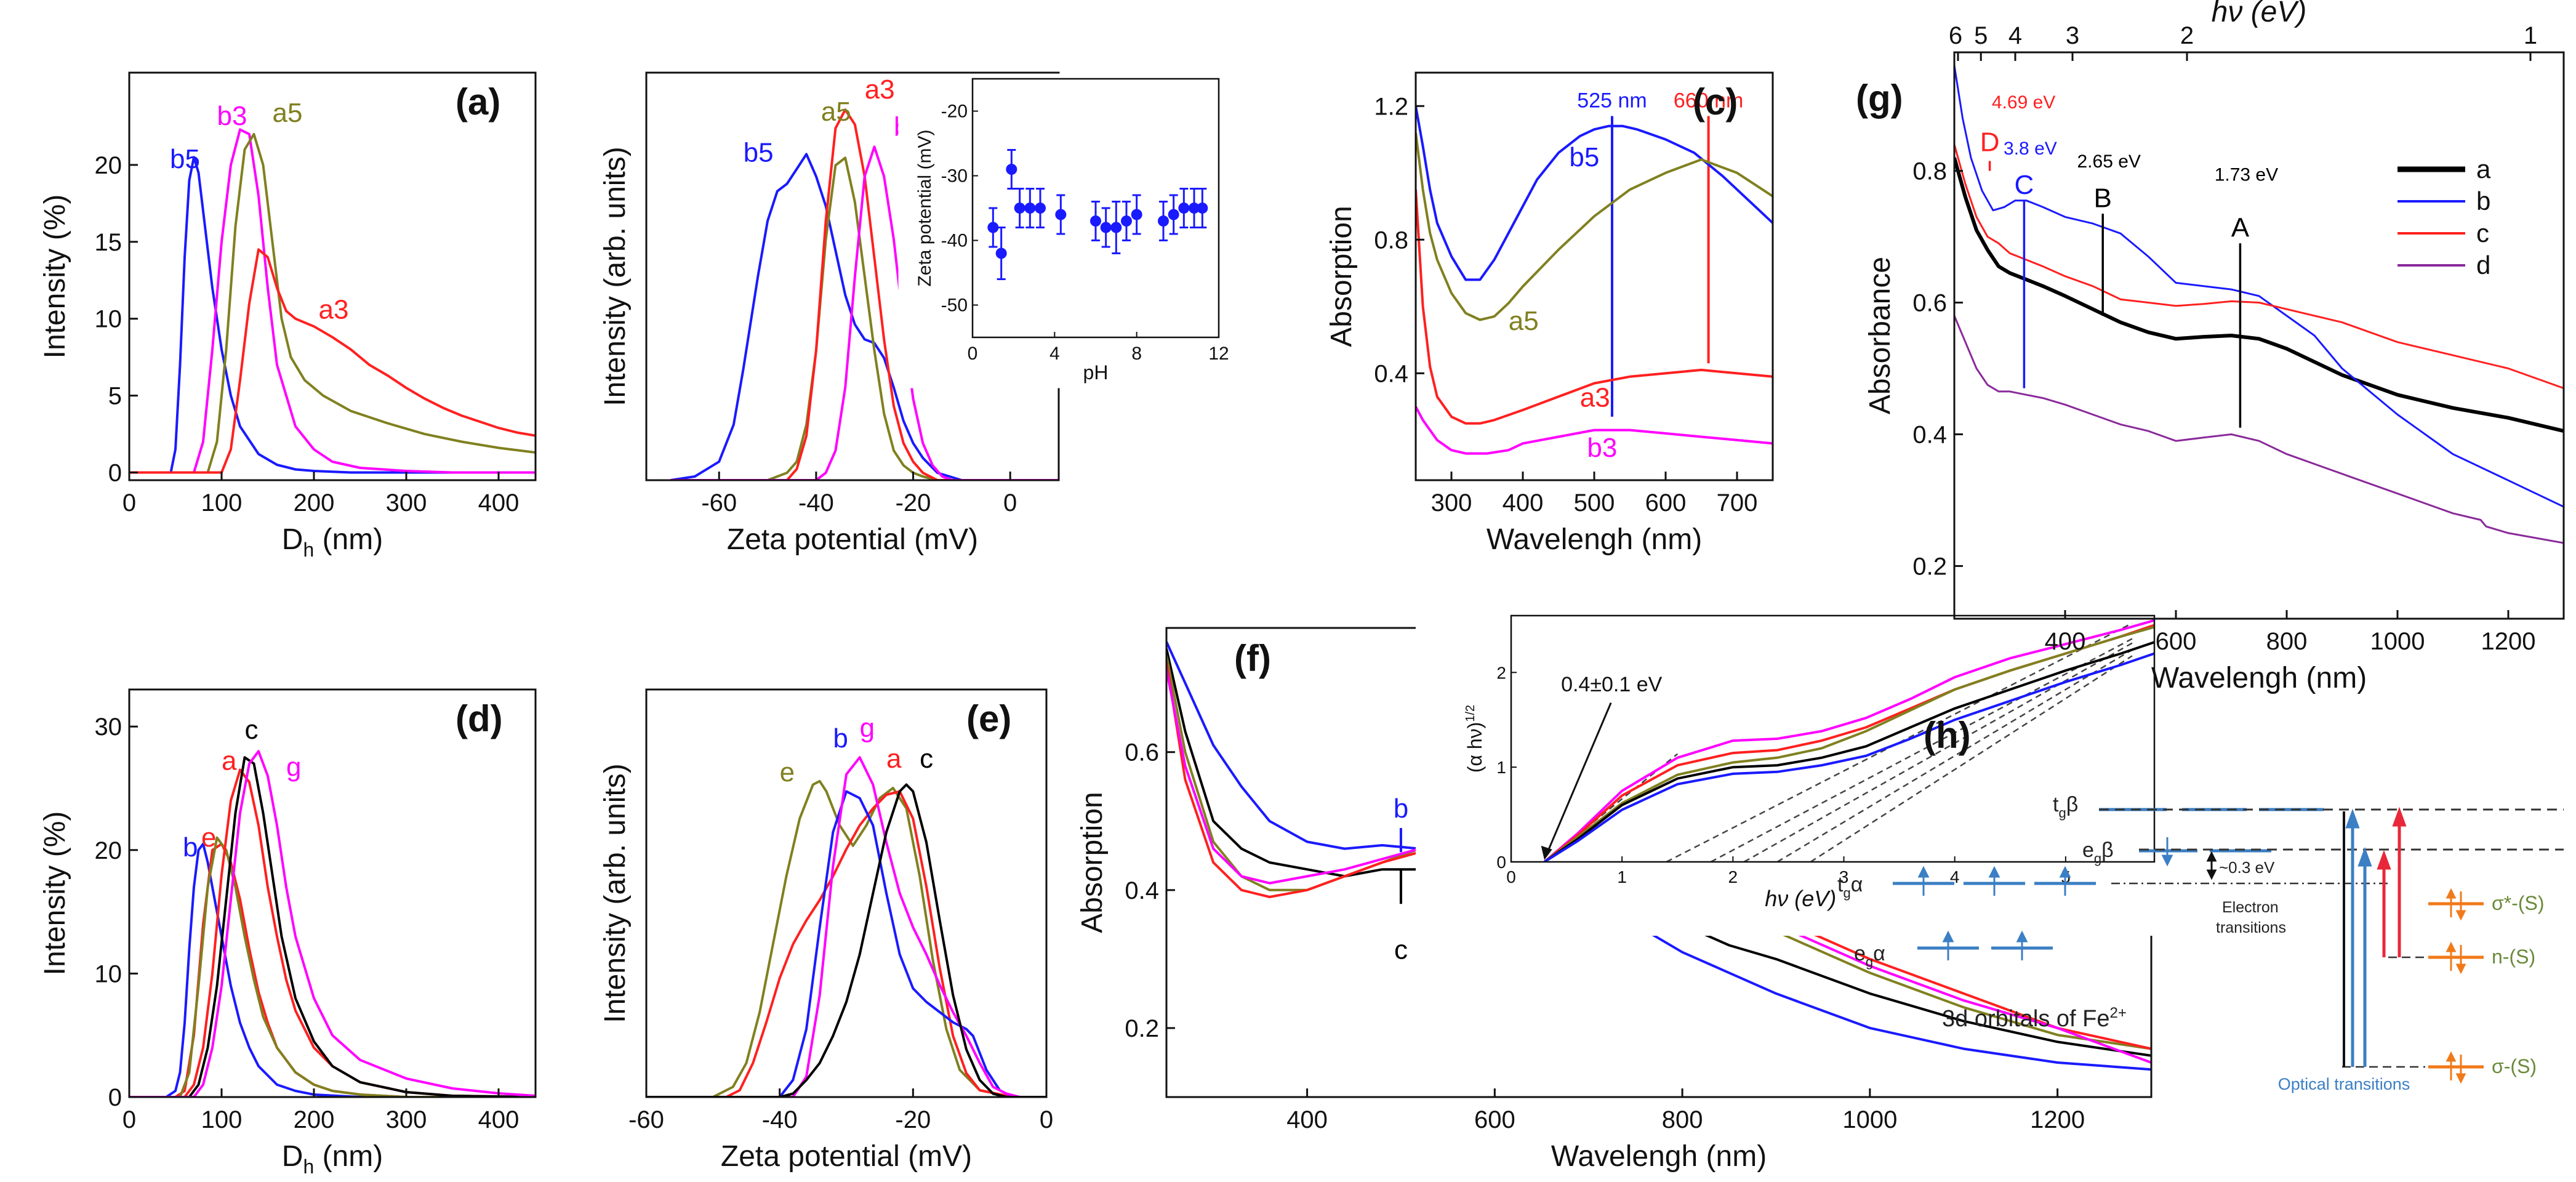  Describe the element at coordinates (2439, 1066) in the screenshot. I see `sigma-level: σ-(S)` at that location.